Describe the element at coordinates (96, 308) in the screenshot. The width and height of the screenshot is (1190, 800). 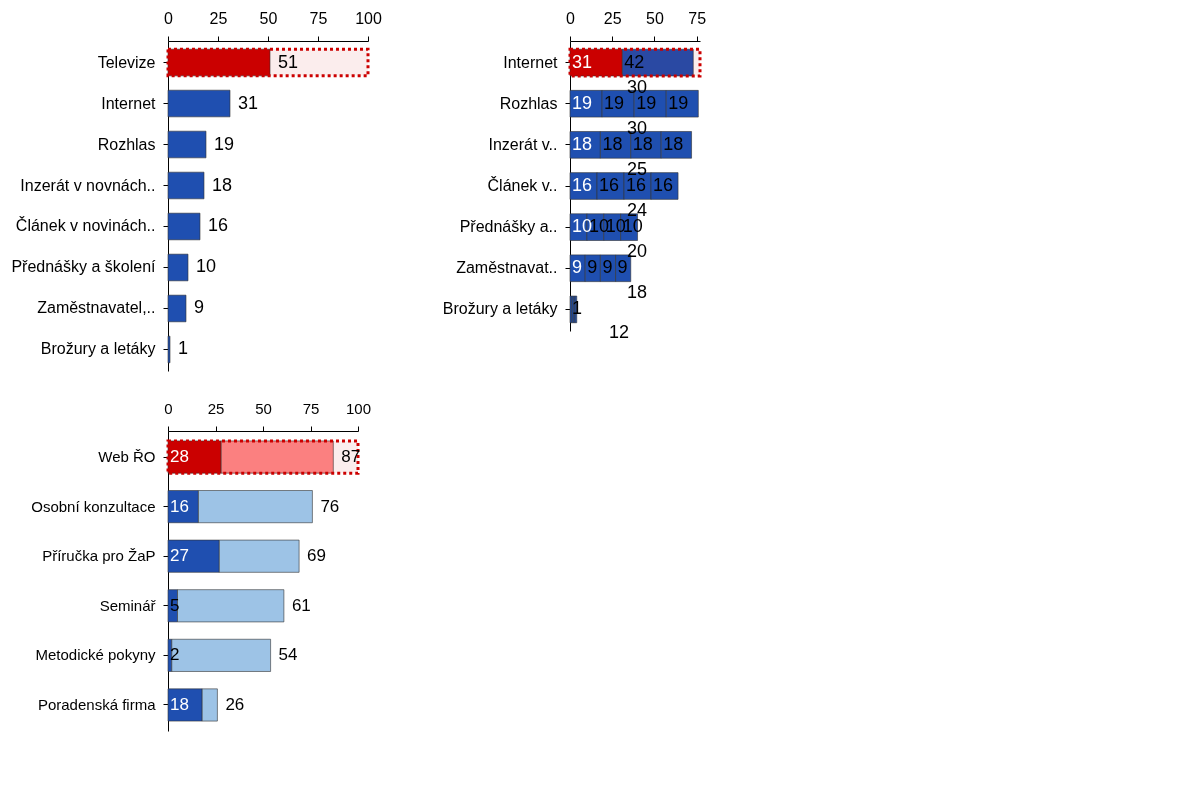
I see `y-tick-label: Zaměstnavatel,..` at that location.